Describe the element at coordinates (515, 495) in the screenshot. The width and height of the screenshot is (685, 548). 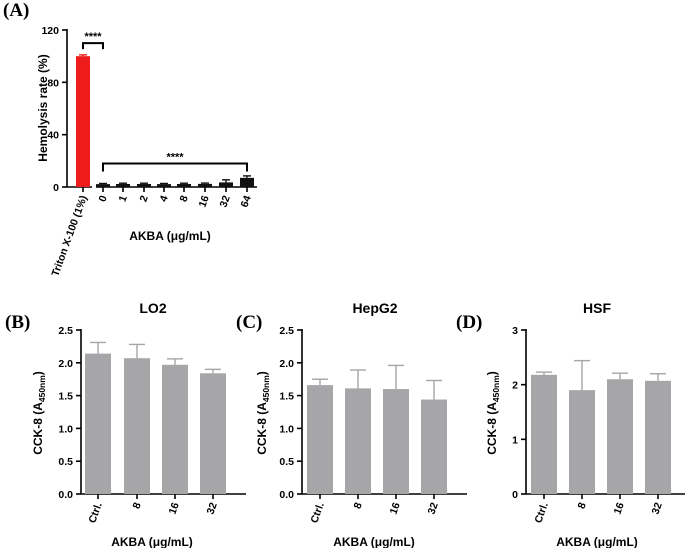
I see `hsf-y-tick-label: 0` at that location.